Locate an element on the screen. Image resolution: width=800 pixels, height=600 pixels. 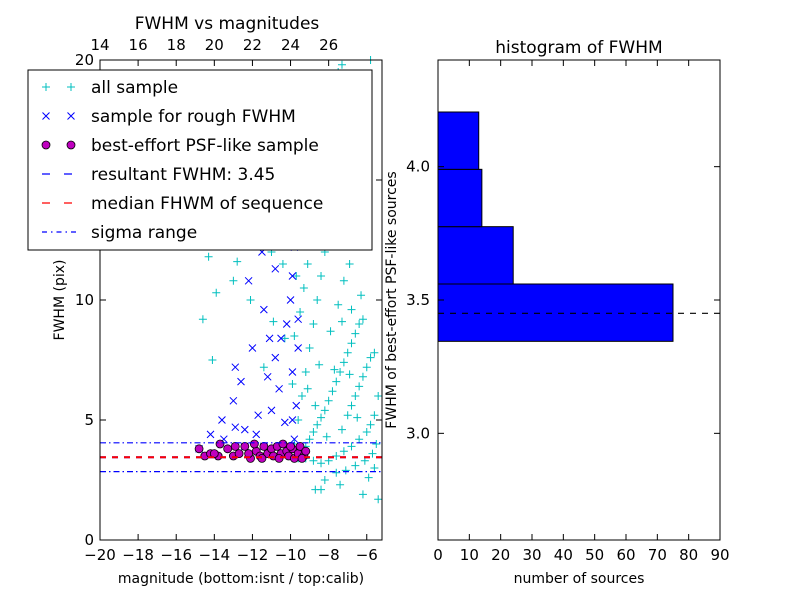
x-tick-label: 20 is located at coordinates (500, 555).